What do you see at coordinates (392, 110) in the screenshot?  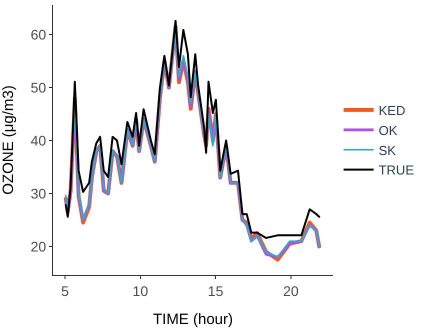 I see `legend-label: KED` at bounding box center [392, 110].